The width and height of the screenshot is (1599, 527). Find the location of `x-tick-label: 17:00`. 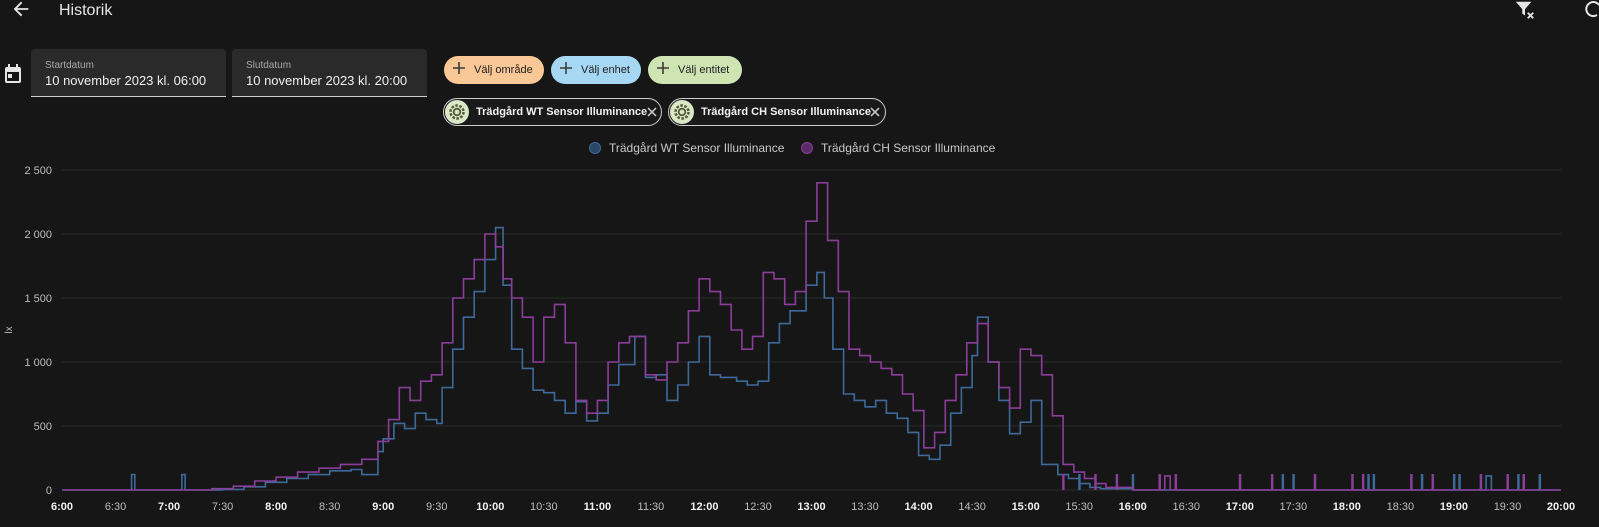

x-tick-label: 17:00 is located at coordinates (1240, 507).